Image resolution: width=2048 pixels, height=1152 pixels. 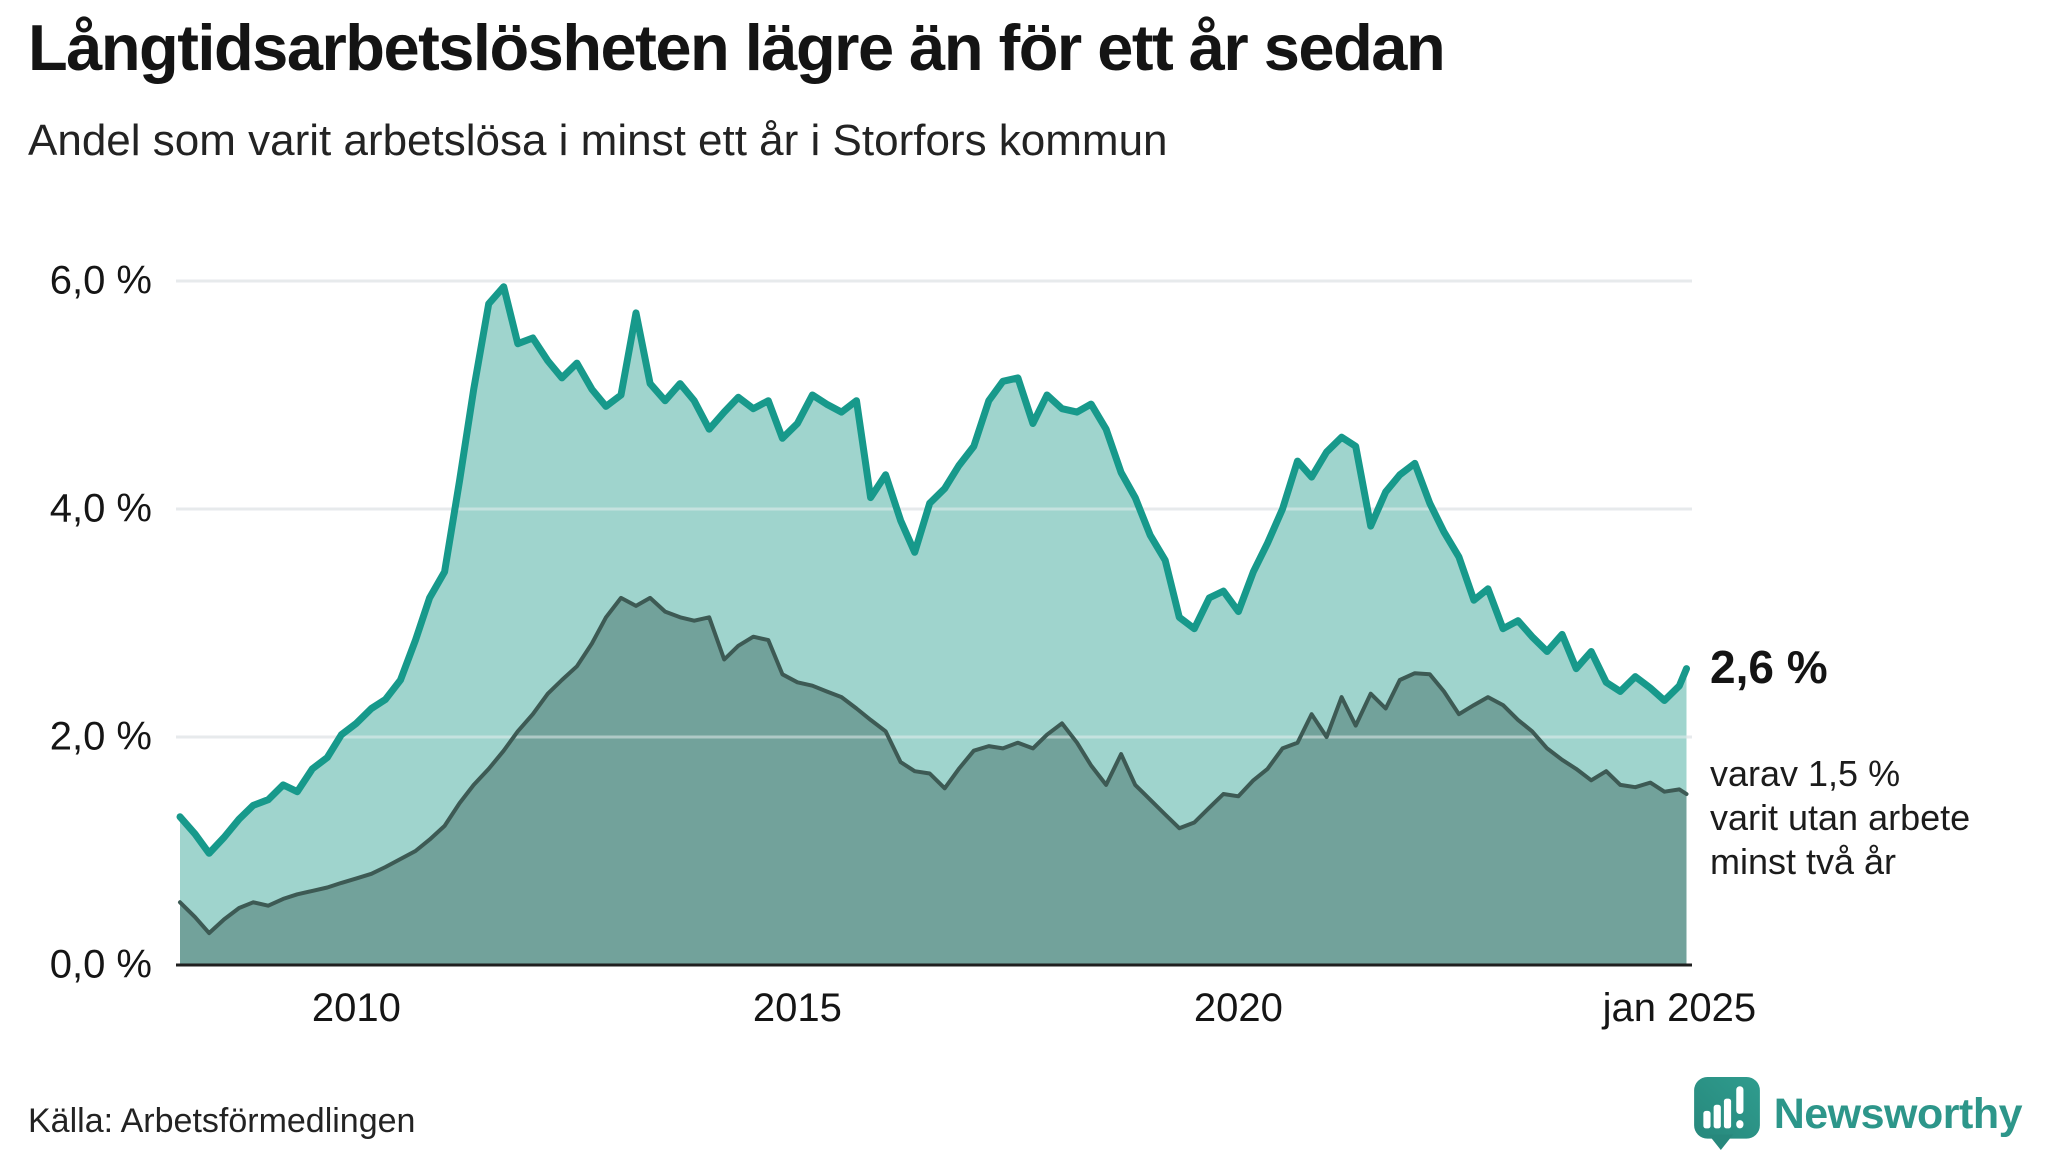 What do you see at coordinates (1679, 1008) in the screenshot?
I see `x-axis-tick-label: jan 2025` at bounding box center [1679, 1008].